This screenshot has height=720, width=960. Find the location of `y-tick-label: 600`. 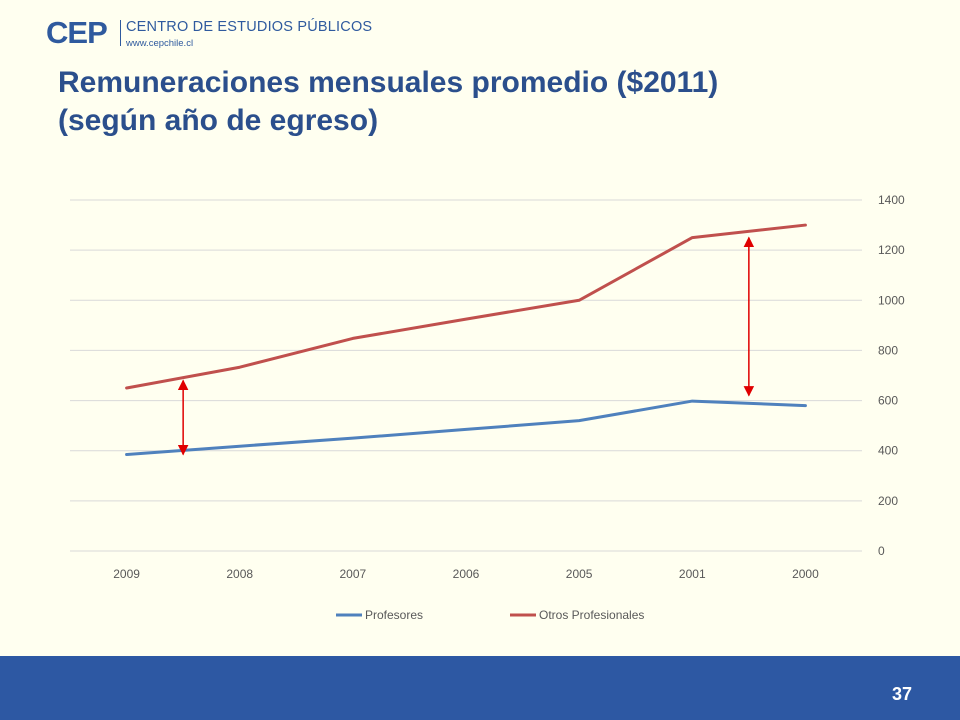

y-tick-label: 600 is located at coordinates (888, 401).